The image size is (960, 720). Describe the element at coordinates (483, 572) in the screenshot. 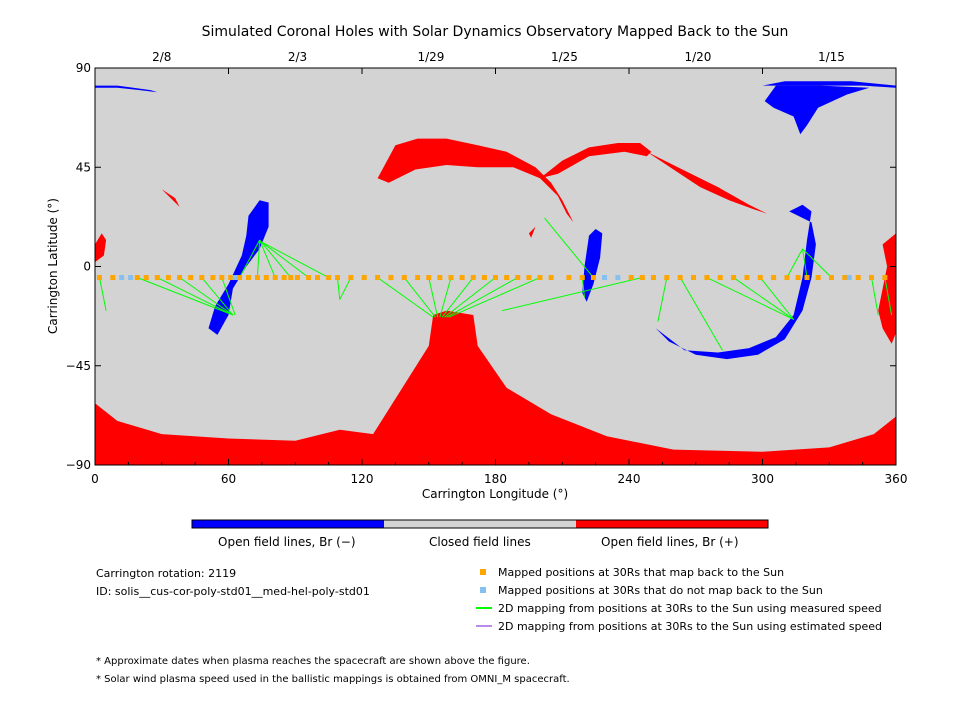

I see `legend-swatch-mapped-back` at that location.